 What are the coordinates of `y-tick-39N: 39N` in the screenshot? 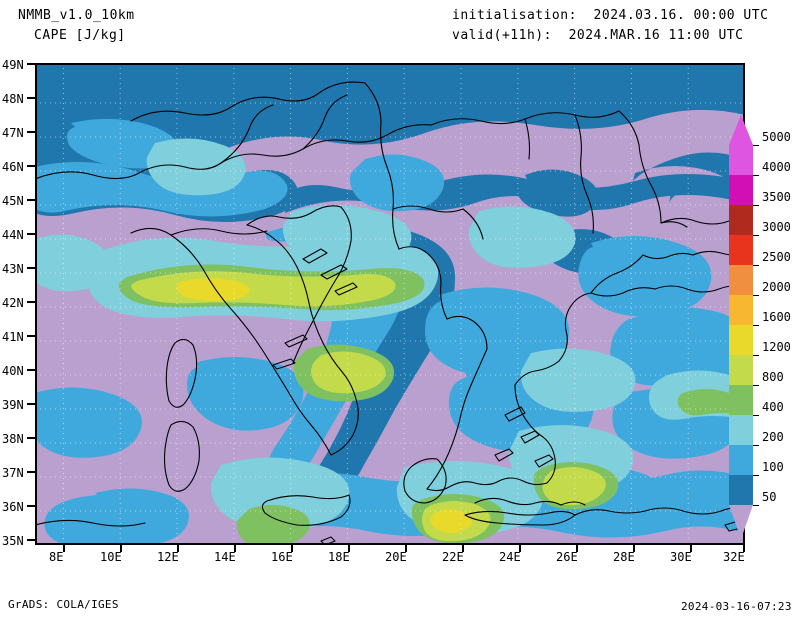 It's located at (13, 405).